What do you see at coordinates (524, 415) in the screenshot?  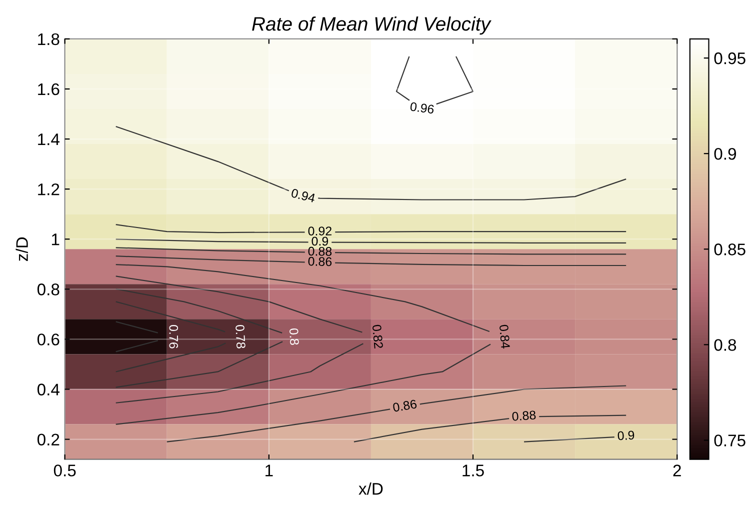 I see `text: 0.88` at bounding box center [524, 415].